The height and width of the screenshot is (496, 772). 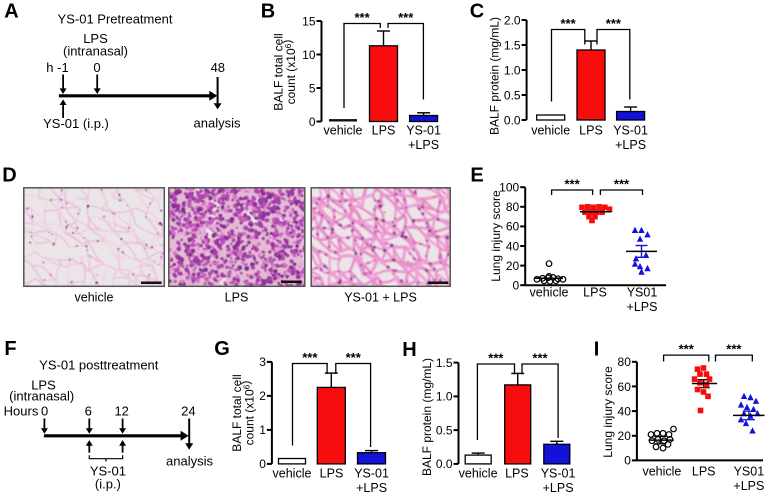 I want to click on svg-text: 6, so click(x=88, y=411).